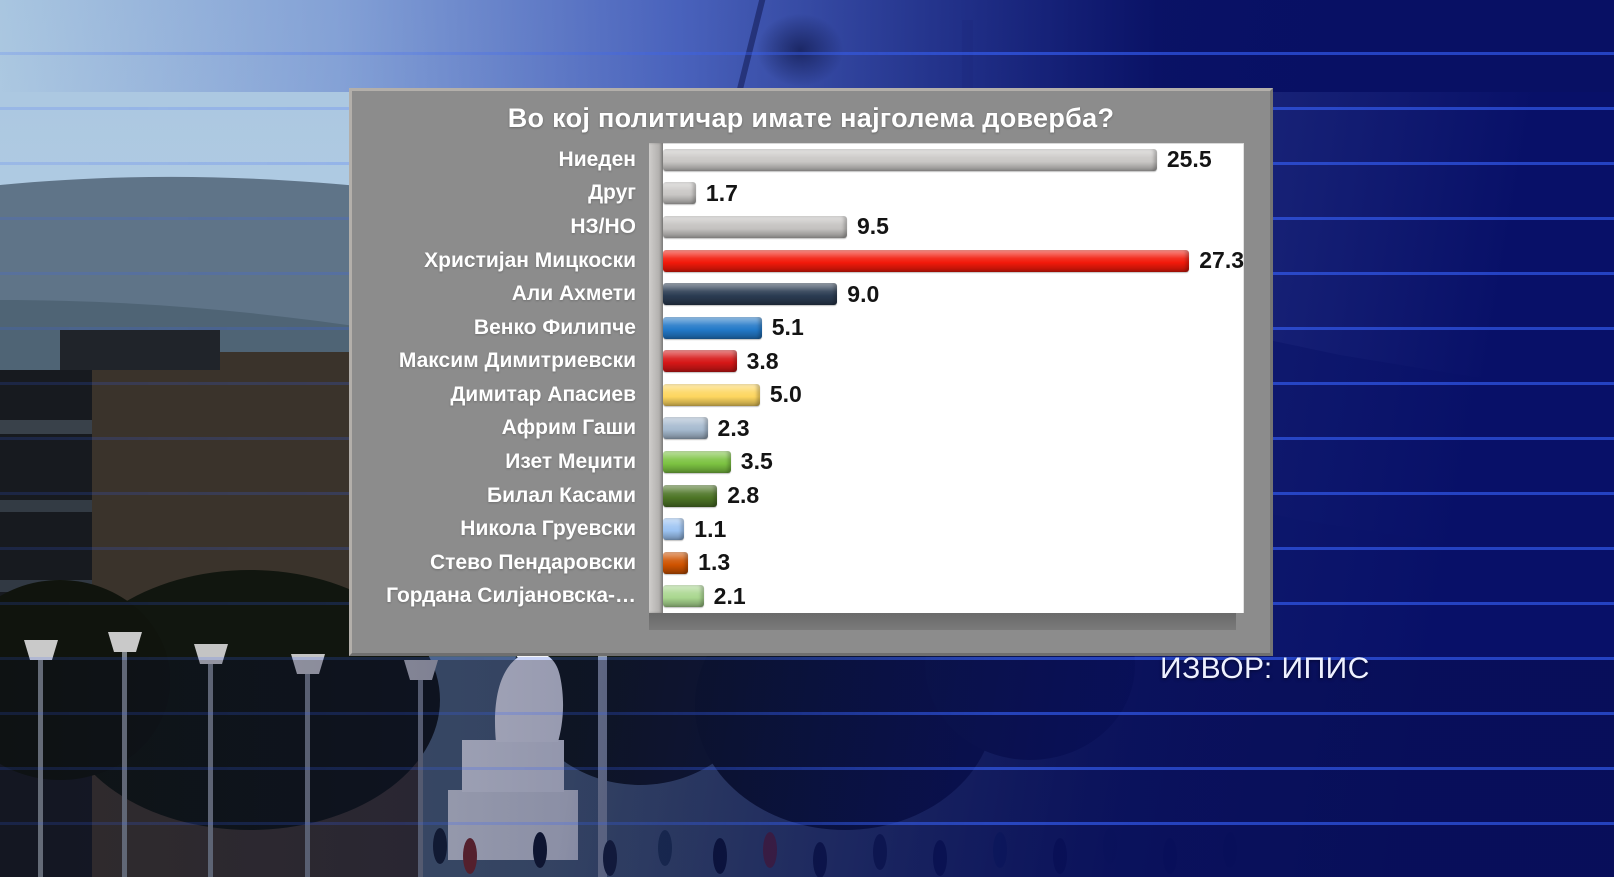 This screenshot has height=877, width=1614. I want to click on bar-row: 2.3, so click(953, 429).